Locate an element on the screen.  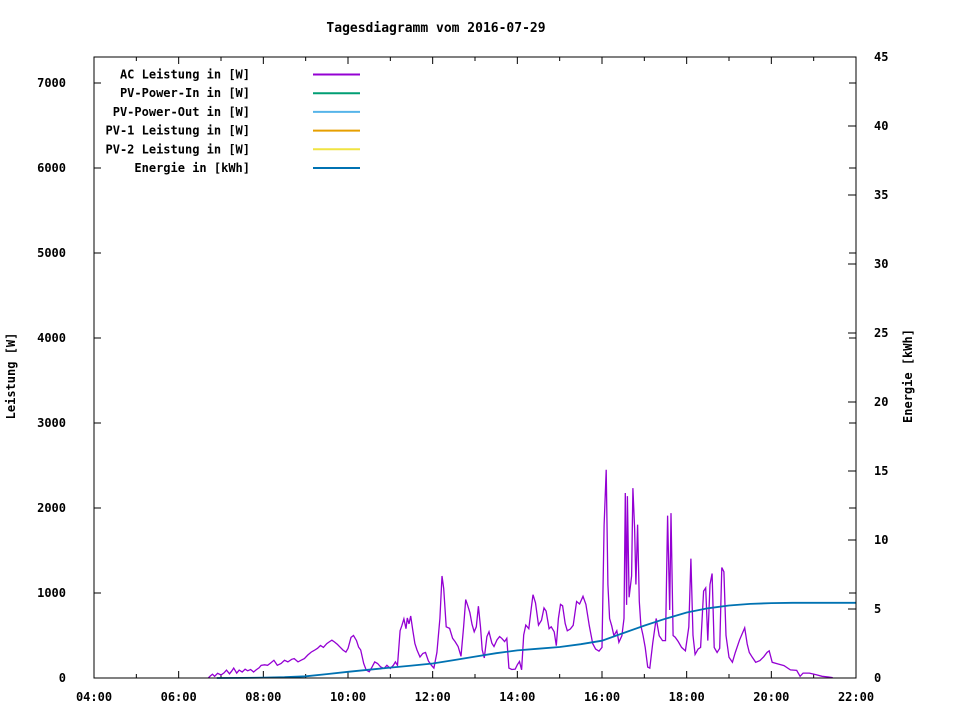
x-tick-label: 06:00 is located at coordinates (179, 697).